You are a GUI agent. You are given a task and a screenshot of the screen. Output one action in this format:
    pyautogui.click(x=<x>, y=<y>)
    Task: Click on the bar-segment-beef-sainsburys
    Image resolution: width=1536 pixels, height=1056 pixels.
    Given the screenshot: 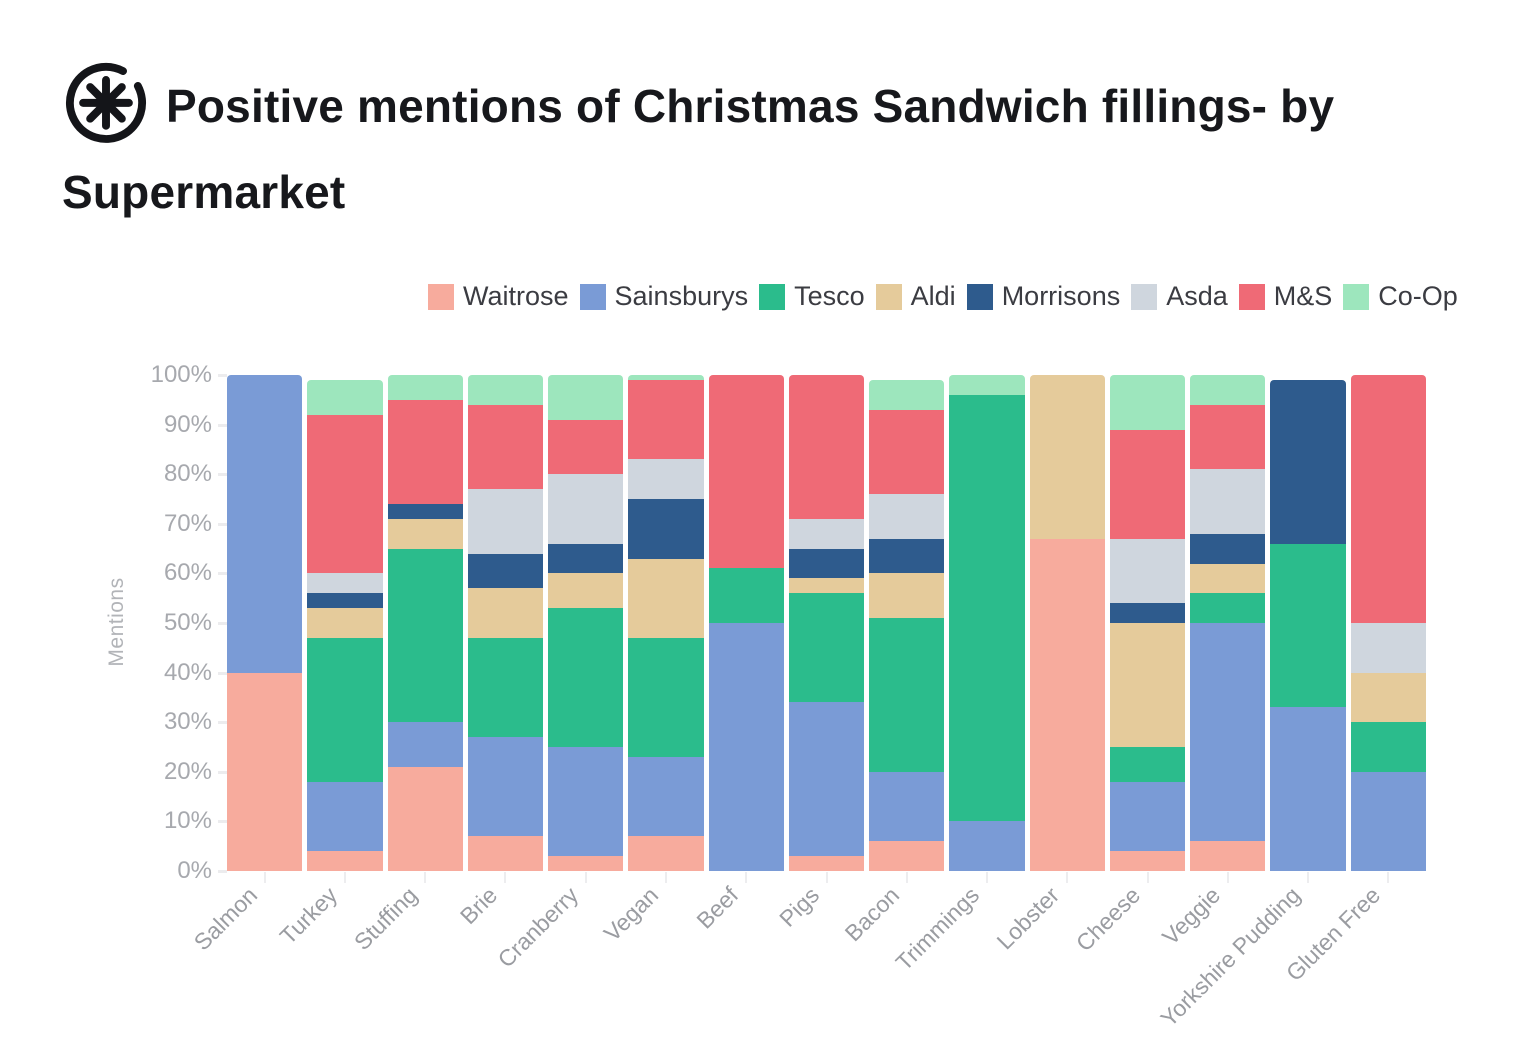 What is the action you would take?
    pyautogui.click(x=746, y=747)
    